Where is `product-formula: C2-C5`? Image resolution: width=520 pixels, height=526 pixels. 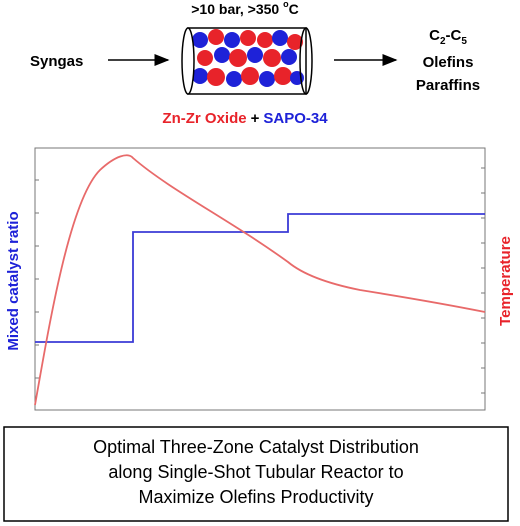
product-formula: C2-C5 is located at coordinates (448, 37).